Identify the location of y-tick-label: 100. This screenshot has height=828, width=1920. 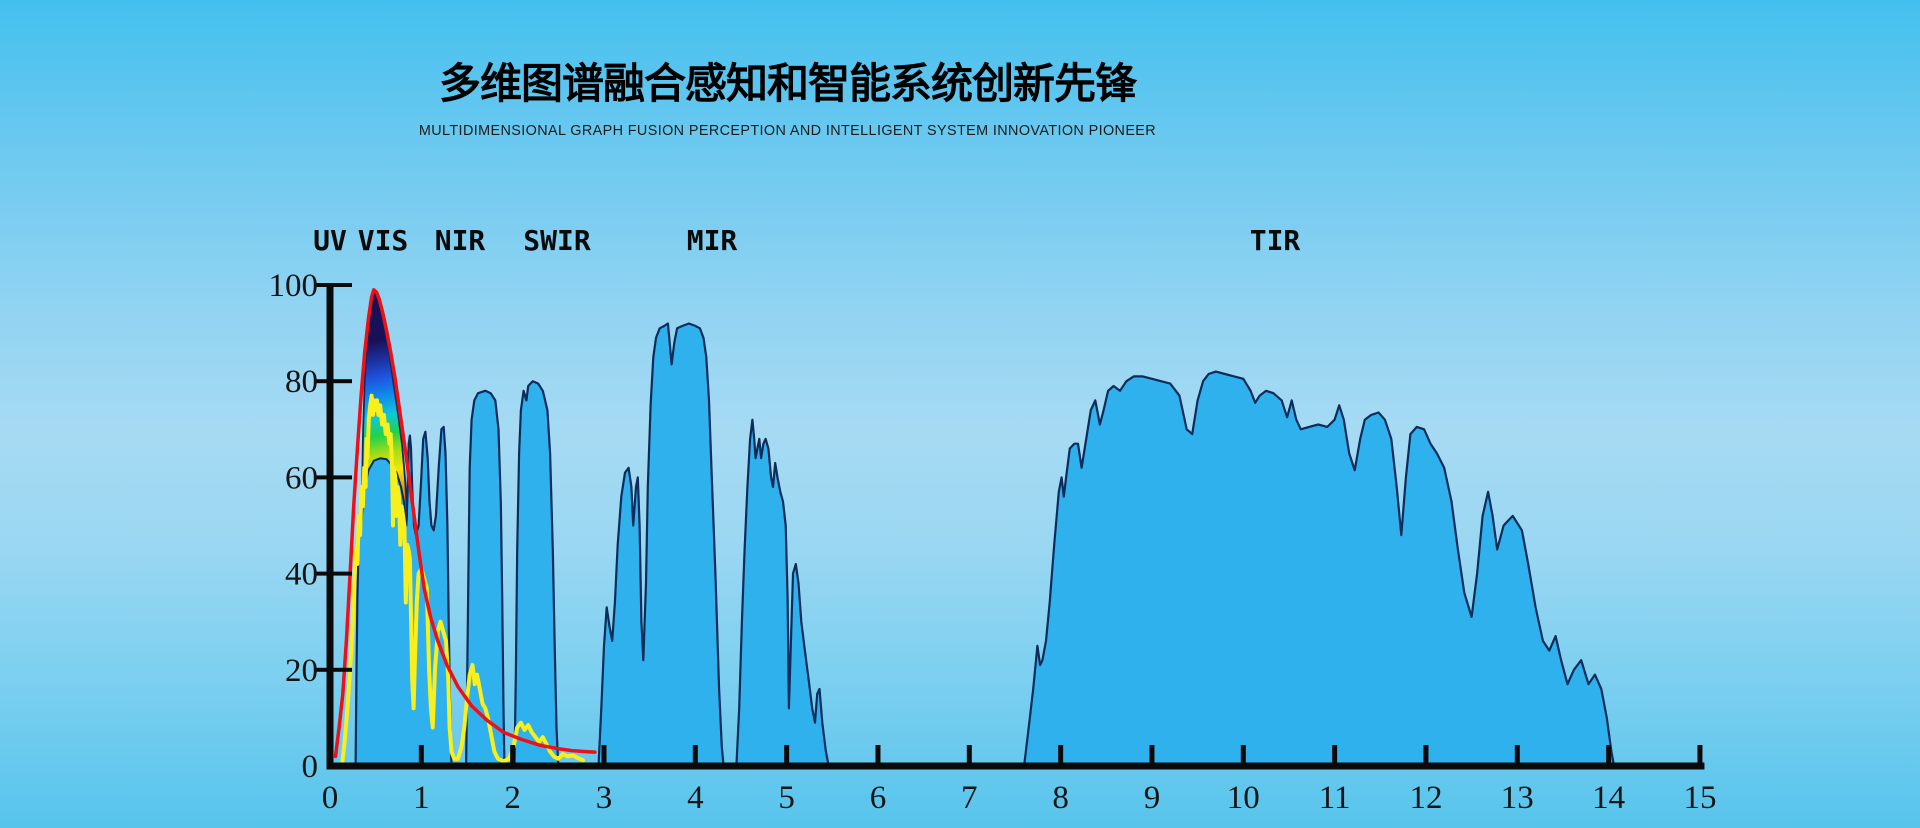
(294, 286).